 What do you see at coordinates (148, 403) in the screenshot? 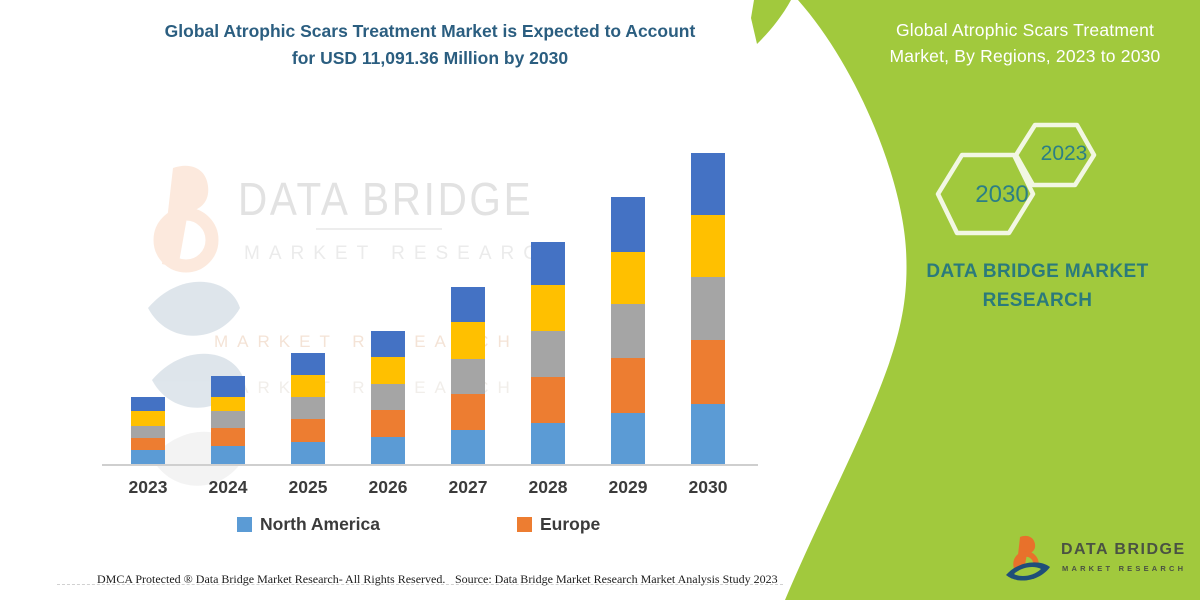
I see `bar-2023-segment-unlabeled-region-blue` at bounding box center [148, 403].